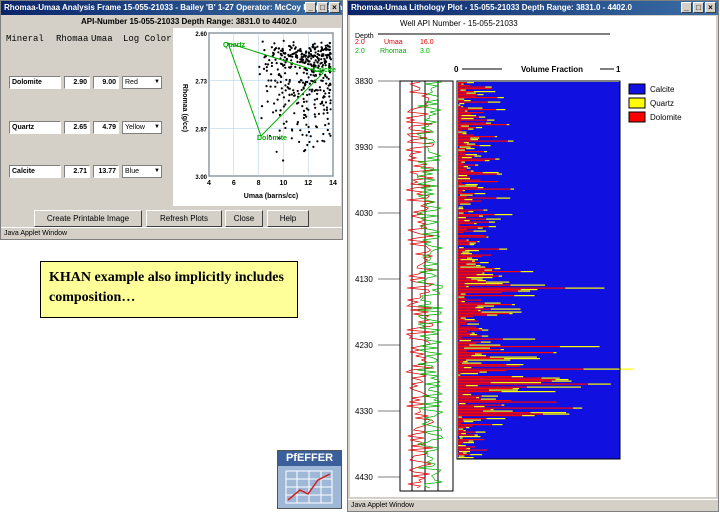  Describe the element at coordinates (456, 69) in the screenshot. I see `vf-left-label: 0` at that location.